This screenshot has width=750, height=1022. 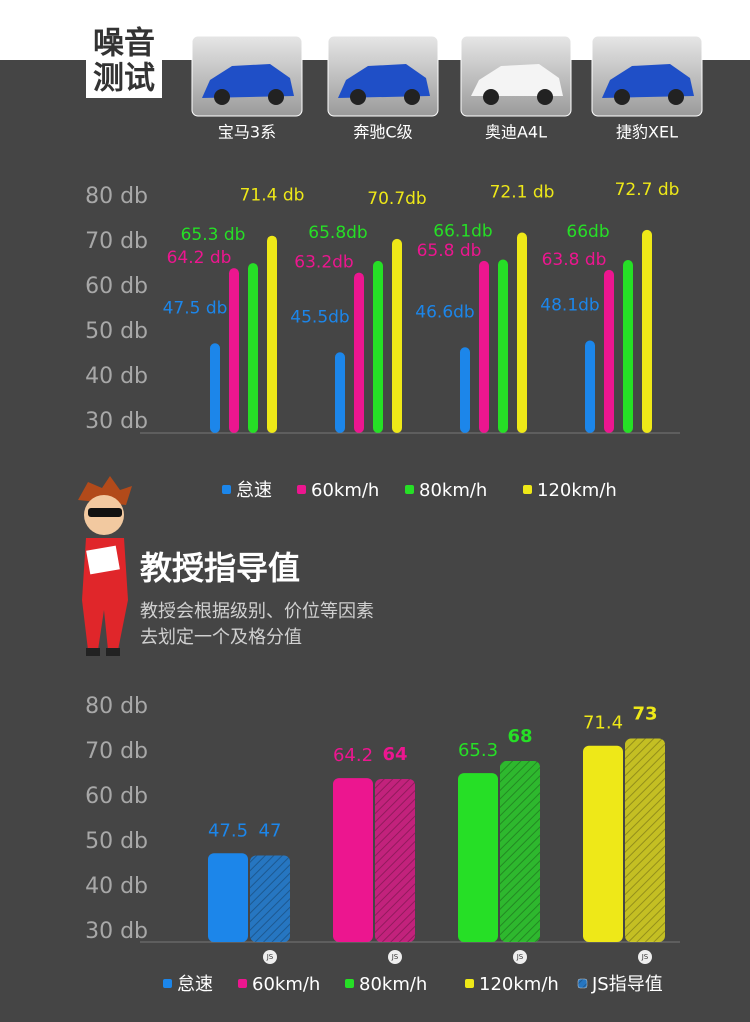 I want to click on car-label: 奥迪A4L, so click(x=516, y=132).